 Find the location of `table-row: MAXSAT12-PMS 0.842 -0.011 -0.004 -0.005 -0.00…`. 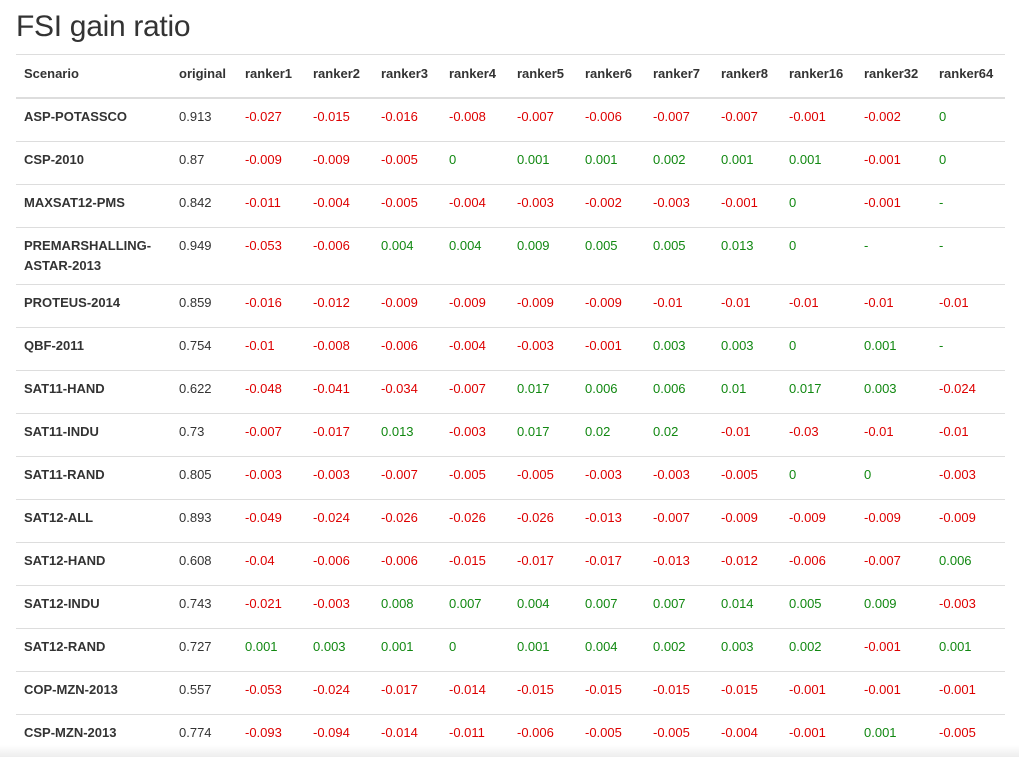

table-row: MAXSAT12-PMS 0.842 -0.011 -0.004 -0.005 -0.00… is located at coordinates (510, 206).